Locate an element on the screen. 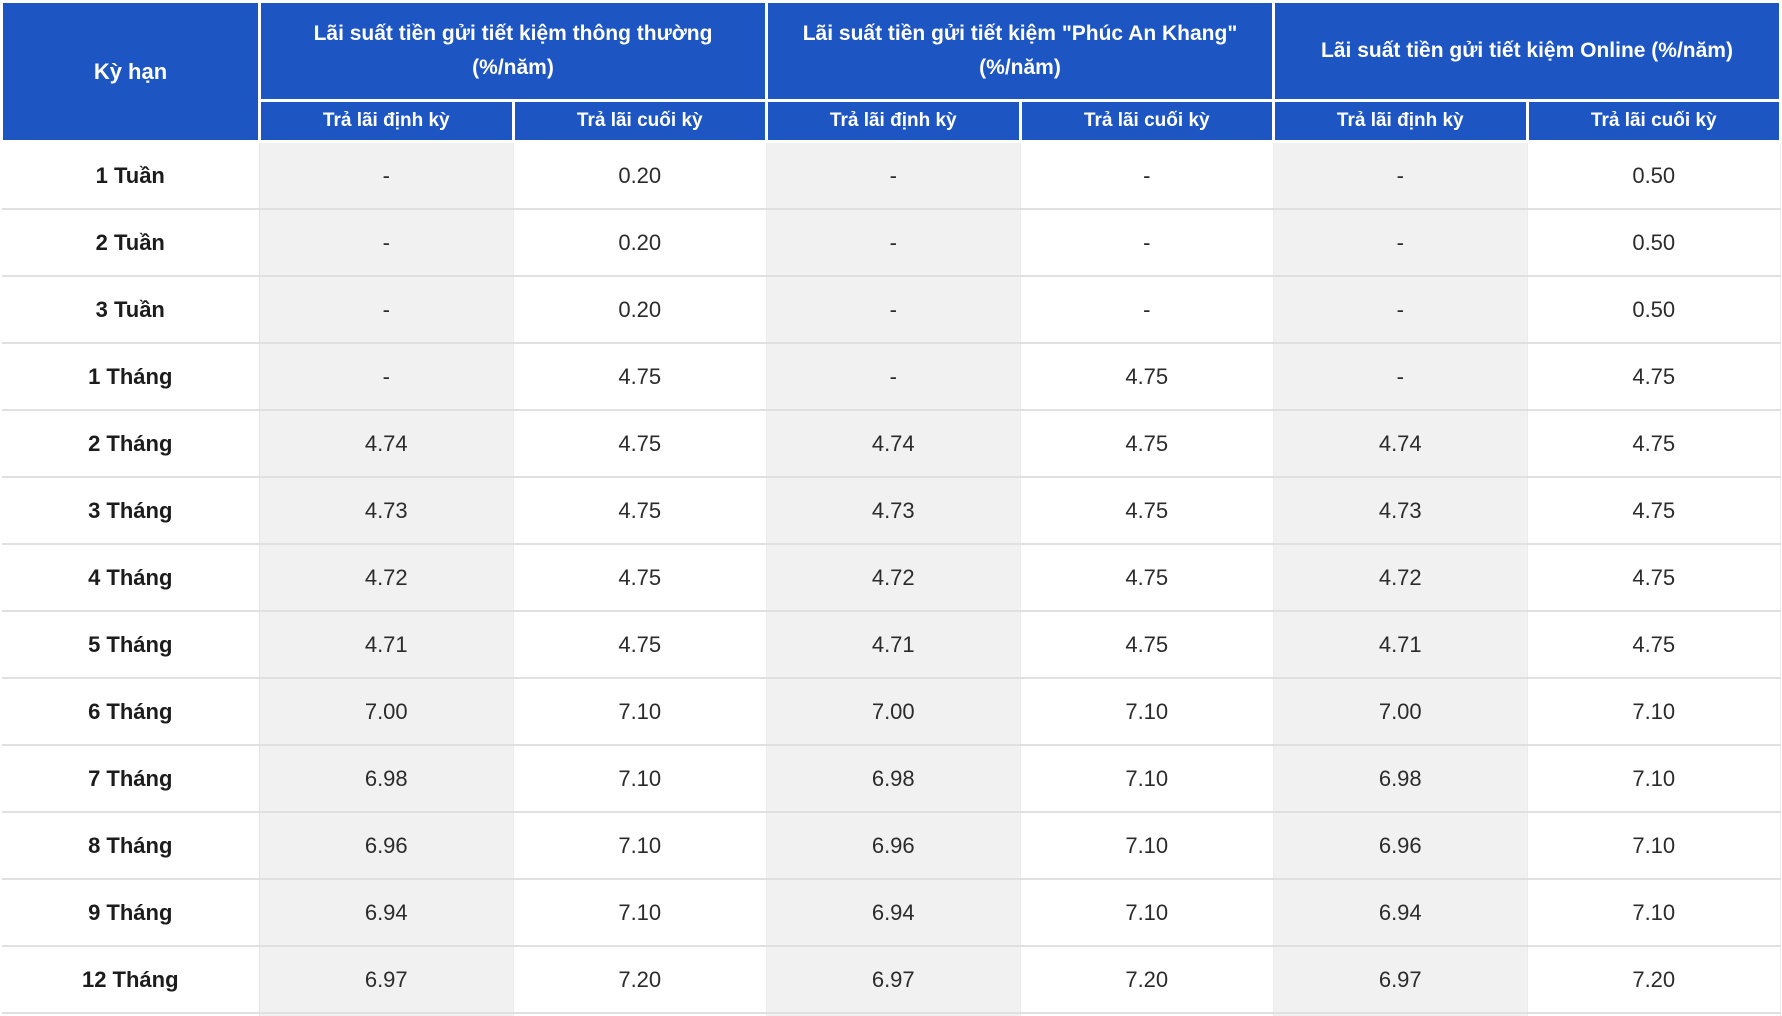 Image resolution: width=1782 pixels, height=1016 pixels. term-cell: 12 Tháng is located at coordinates (130, 980).